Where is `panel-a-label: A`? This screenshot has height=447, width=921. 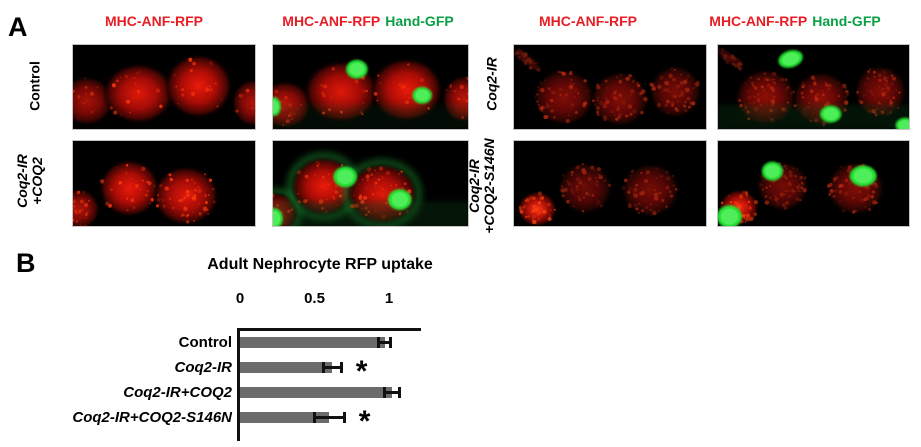 panel-a-label: A is located at coordinates (18, 27).